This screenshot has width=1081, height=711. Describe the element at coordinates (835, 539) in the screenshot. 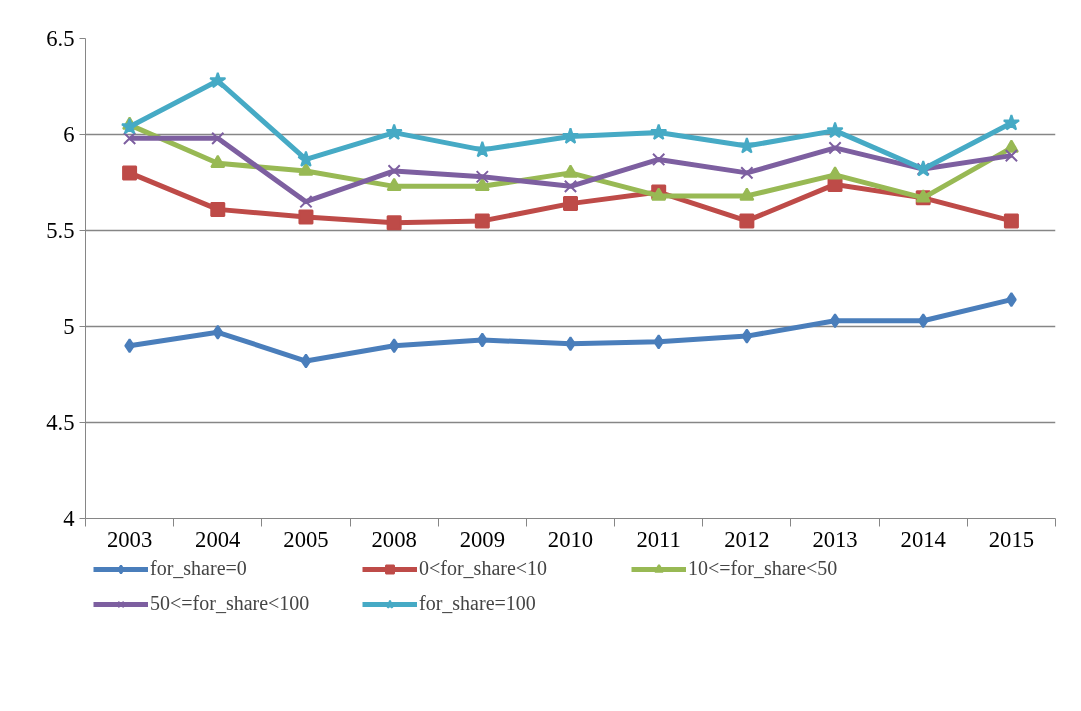

I see `x-tick-label: 2013` at that location.